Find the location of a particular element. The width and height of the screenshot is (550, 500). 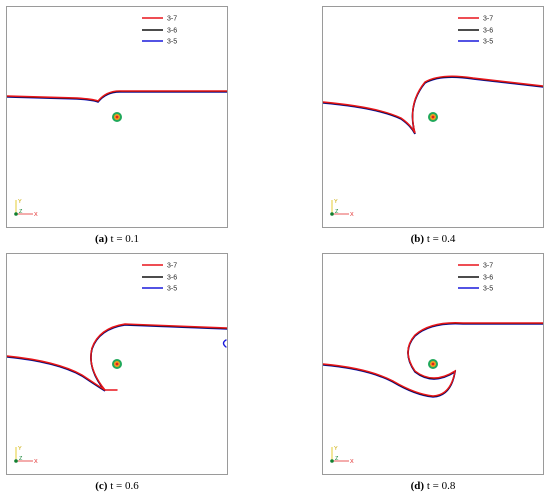

caption-a: (a) t = 0.1 is located at coordinates (117, 239).